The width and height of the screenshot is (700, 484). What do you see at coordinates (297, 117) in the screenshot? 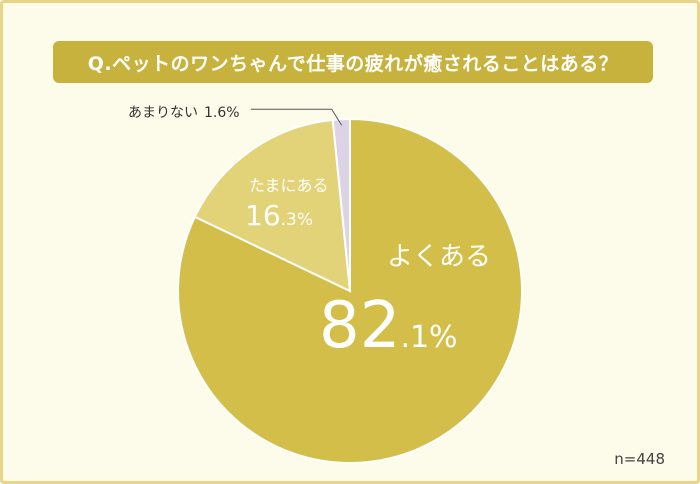
I see `callout-elbow-rarely` at bounding box center [297, 117].